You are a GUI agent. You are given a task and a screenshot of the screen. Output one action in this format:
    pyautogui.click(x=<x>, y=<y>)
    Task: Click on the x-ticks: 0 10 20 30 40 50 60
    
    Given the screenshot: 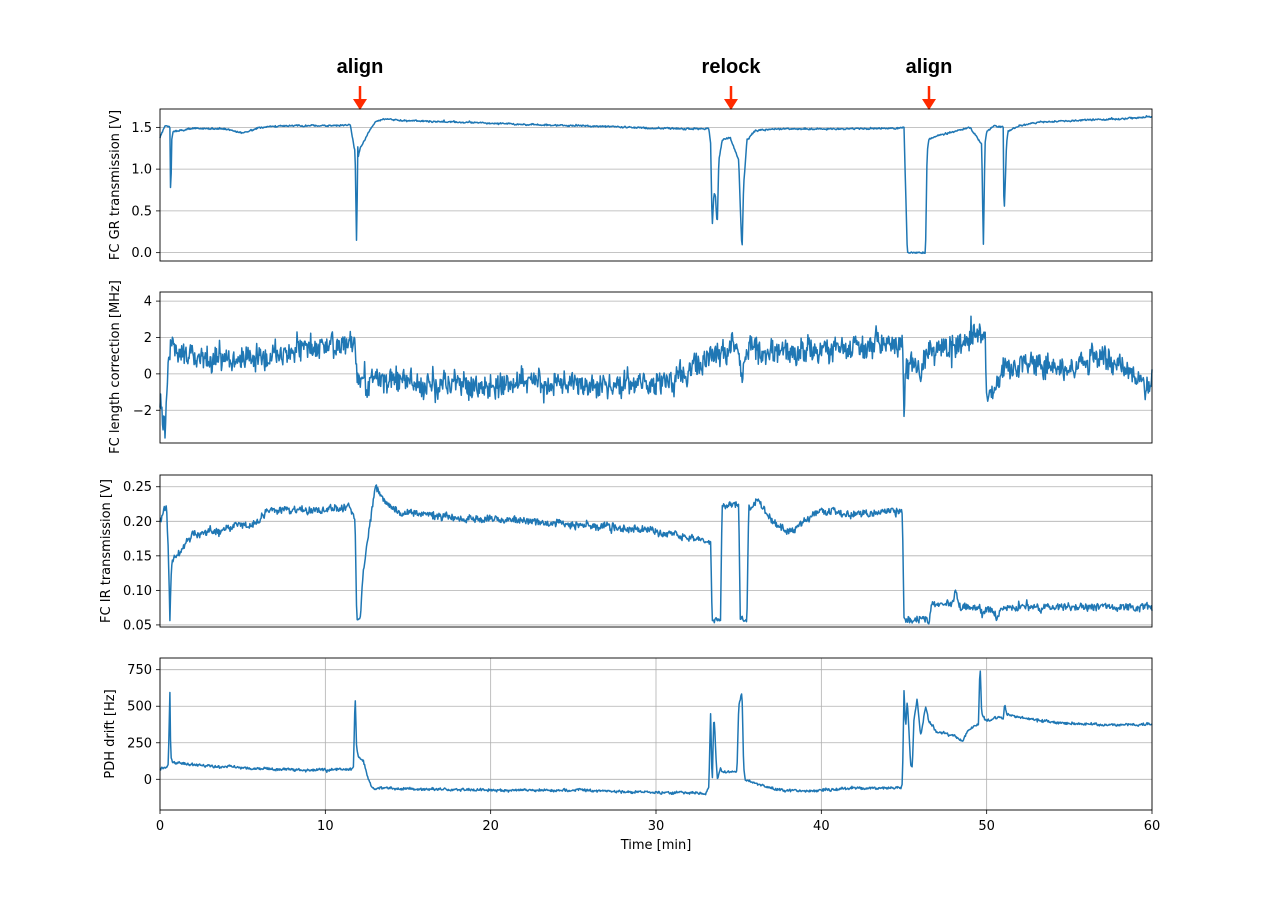 What is the action you would take?
    pyautogui.click(x=658, y=822)
    